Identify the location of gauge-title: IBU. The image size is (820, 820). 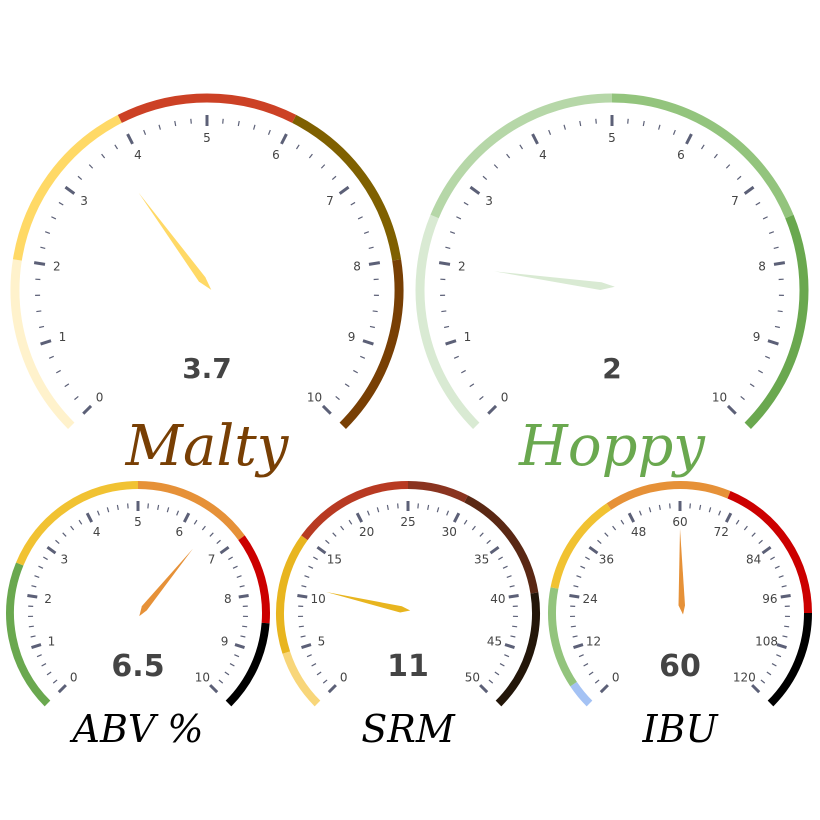
(681, 729).